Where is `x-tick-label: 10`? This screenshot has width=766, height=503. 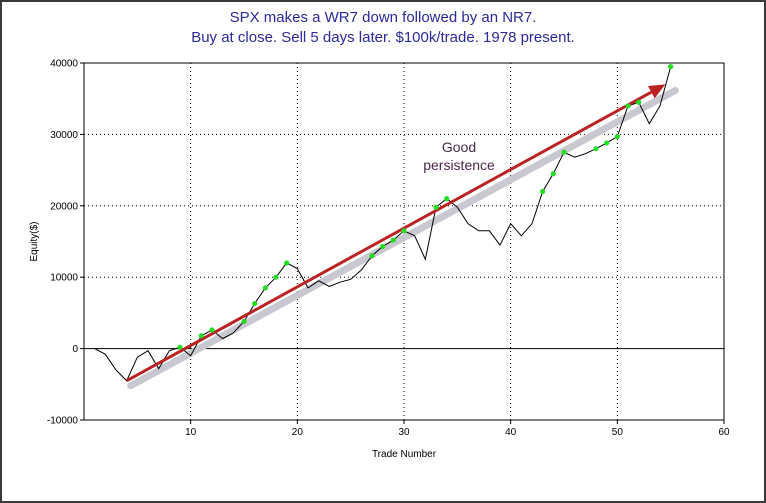 x-tick-label: 10 is located at coordinates (191, 432).